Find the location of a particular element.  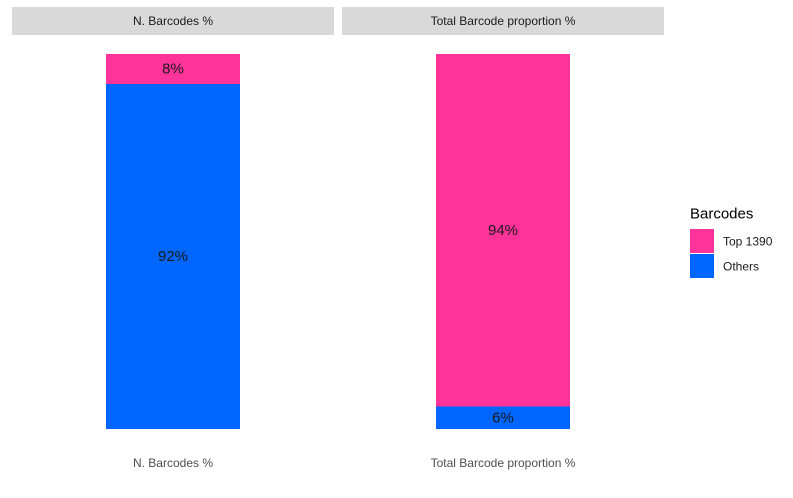

legend-label-others: Others is located at coordinates (741, 267).